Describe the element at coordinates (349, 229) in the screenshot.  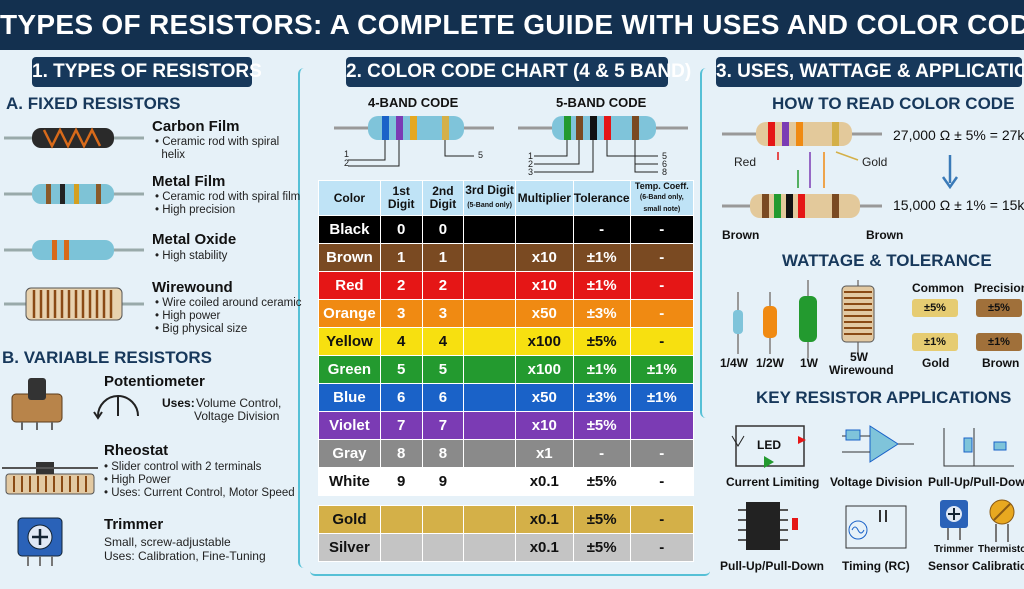
I see `color-name-cell: Black` at that location.